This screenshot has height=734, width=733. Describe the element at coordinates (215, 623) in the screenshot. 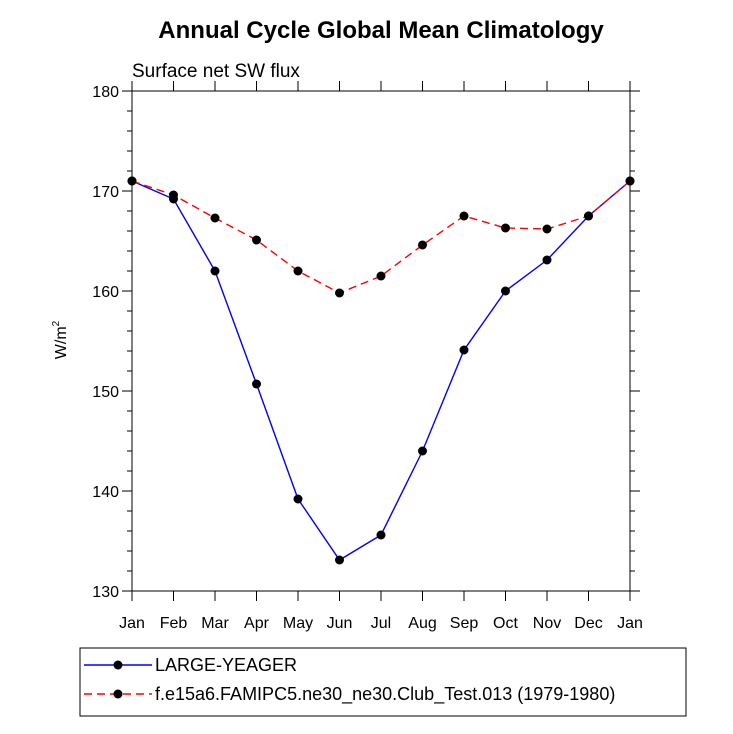

I see `x-tick-label: Mar` at that location.